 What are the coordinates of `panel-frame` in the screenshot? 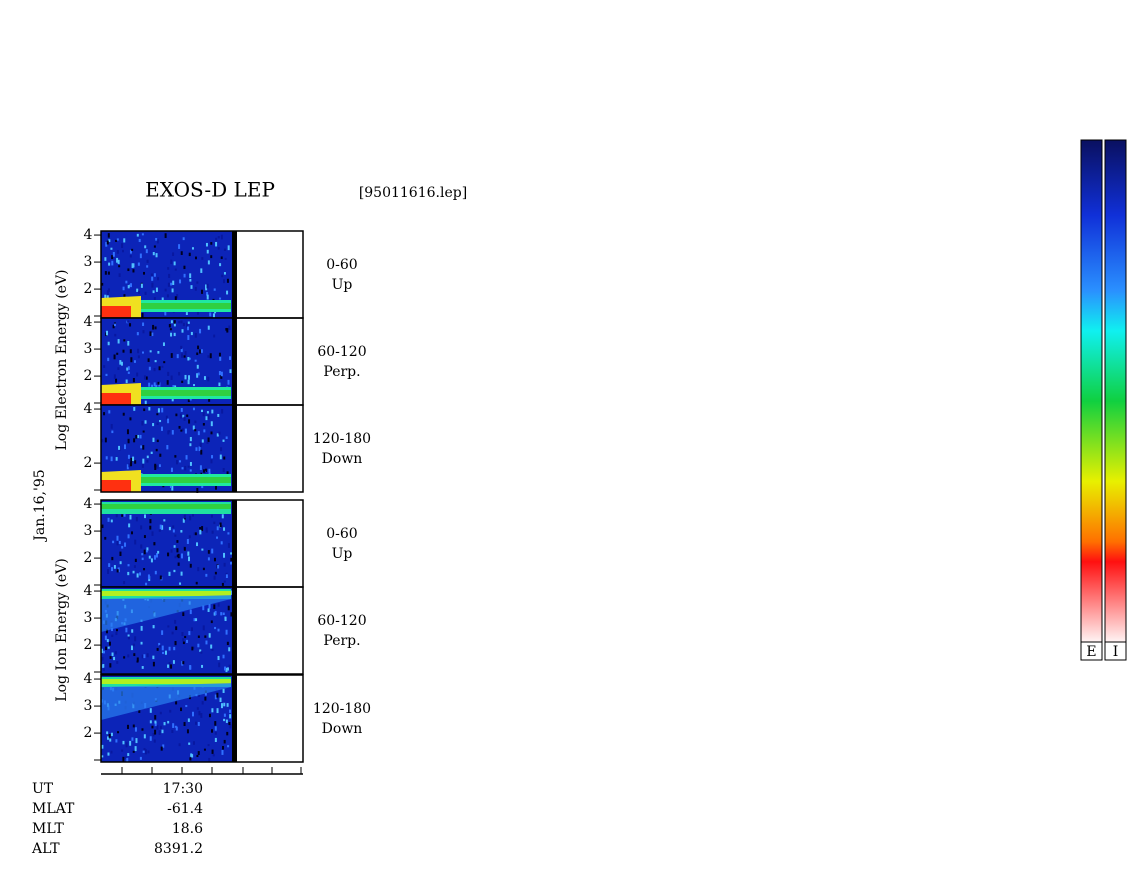 It's located at (202, 448).